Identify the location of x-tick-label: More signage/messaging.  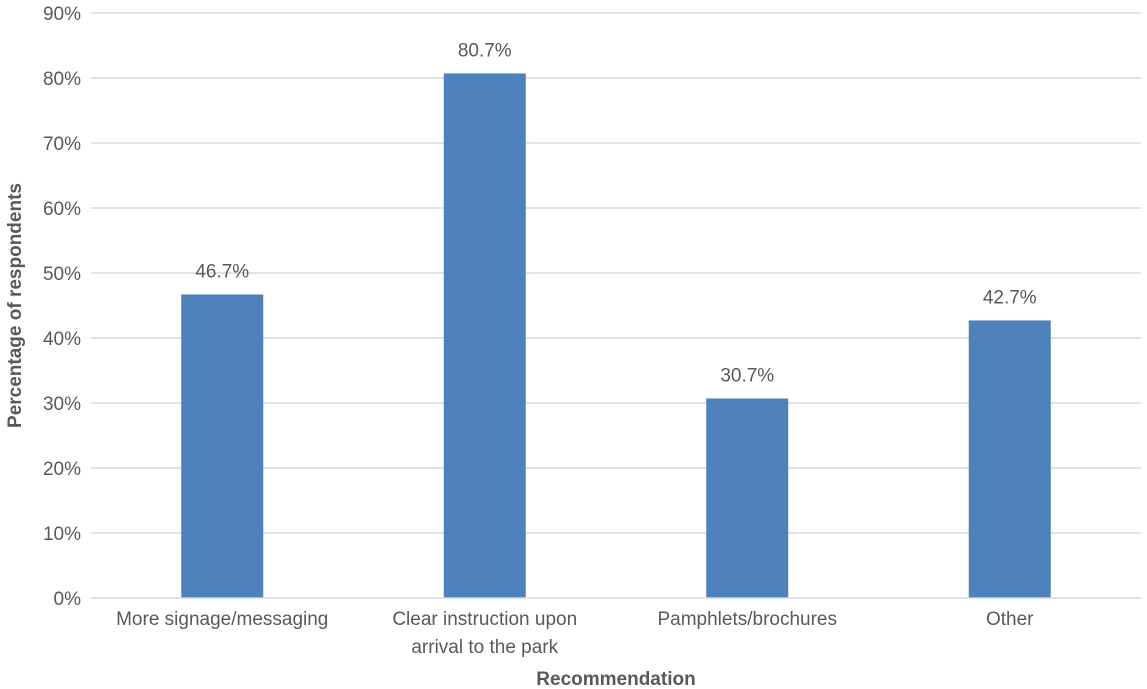
(222, 619).